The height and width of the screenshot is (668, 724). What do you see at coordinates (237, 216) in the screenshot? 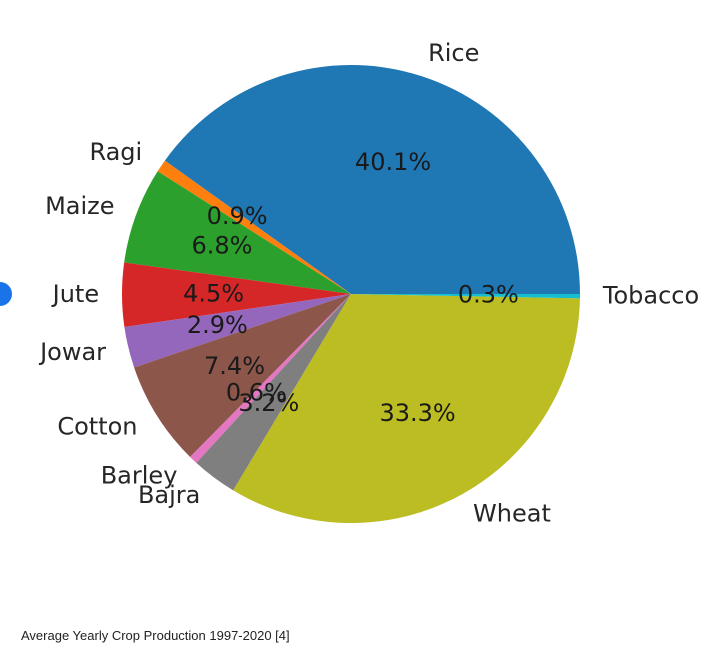
I see `slice-pct-ragi: 0.9%` at bounding box center [237, 216].